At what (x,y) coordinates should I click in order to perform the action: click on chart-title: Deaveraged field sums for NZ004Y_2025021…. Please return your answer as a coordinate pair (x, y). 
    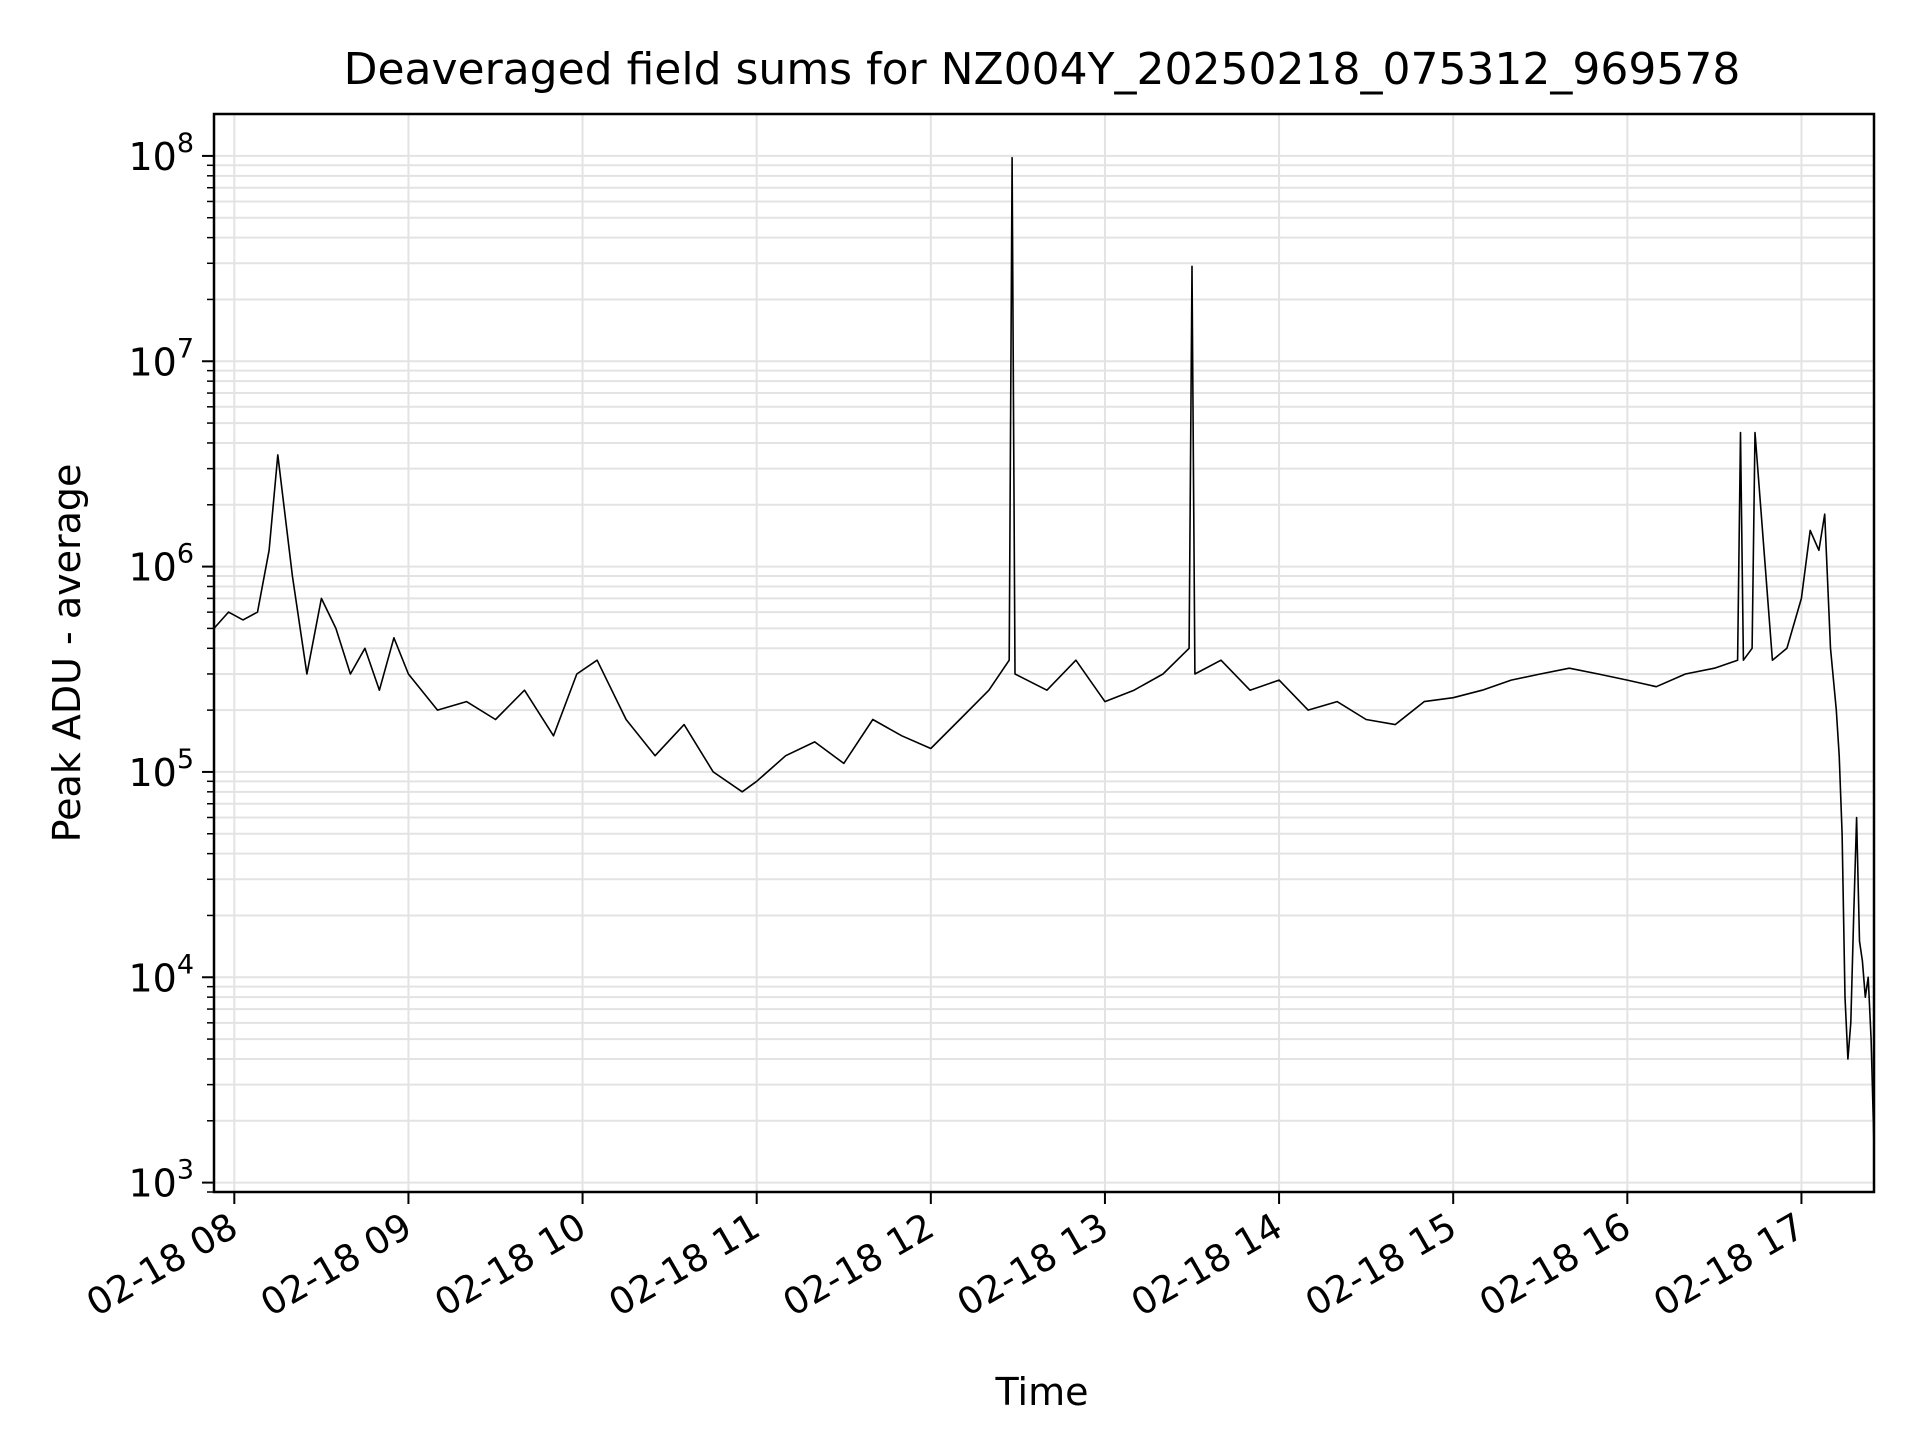
    Looking at the image, I should click on (1042, 69).